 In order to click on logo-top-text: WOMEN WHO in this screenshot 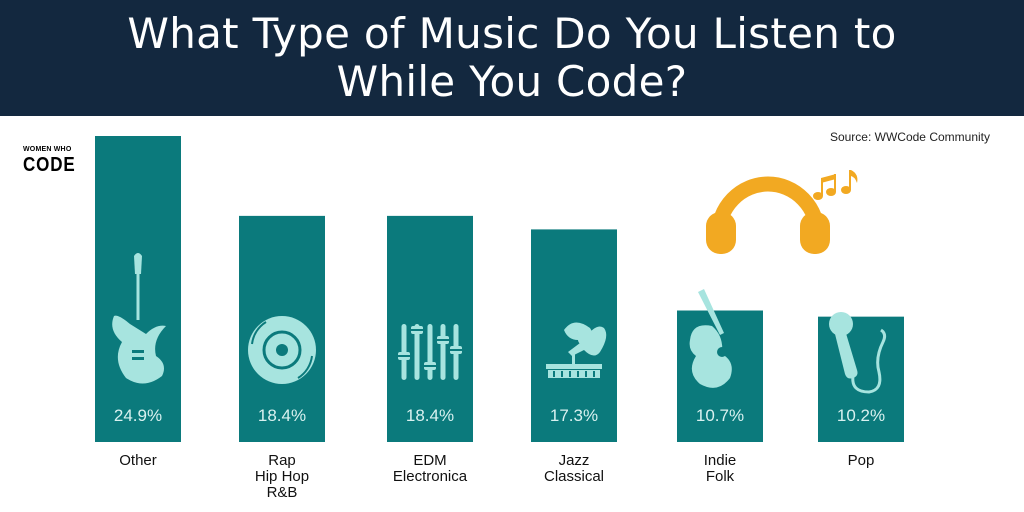, I will do `click(47, 149)`.